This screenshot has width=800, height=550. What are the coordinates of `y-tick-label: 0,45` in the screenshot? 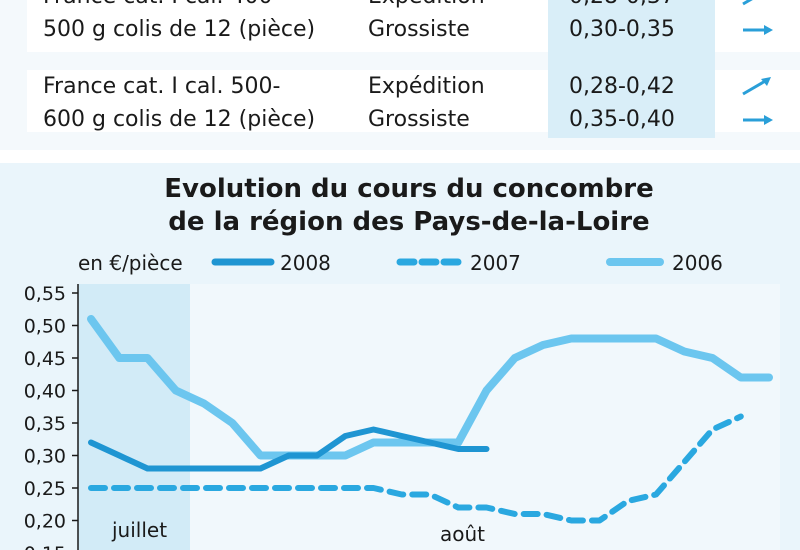 It's located at (45, 359).